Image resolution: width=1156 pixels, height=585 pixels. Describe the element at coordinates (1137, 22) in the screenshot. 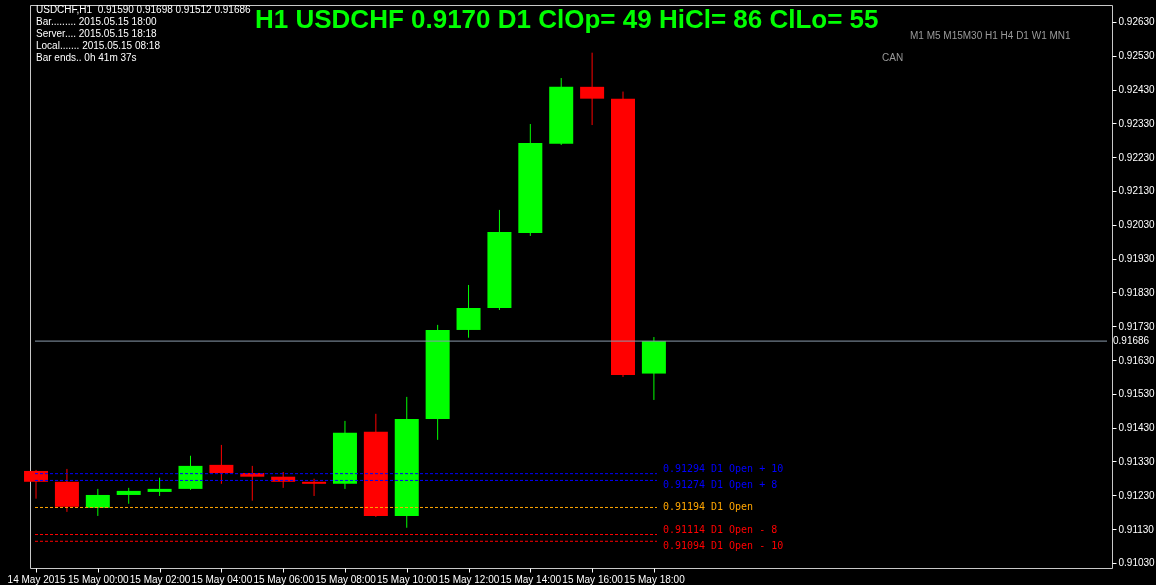

I see `y-tick-label: 0.92630` at that location.